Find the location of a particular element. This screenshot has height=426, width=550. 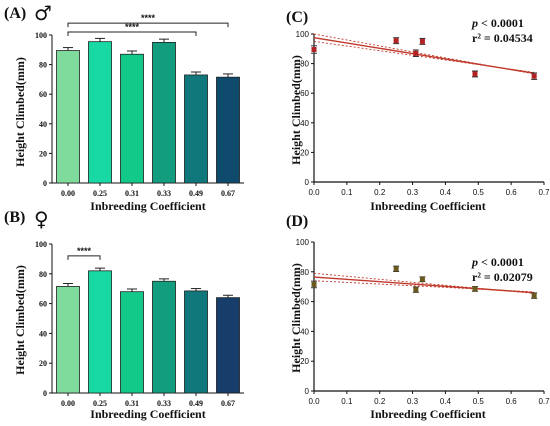

panel-b-x-tick-label: 0.31 is located at coordinates (132, 403).